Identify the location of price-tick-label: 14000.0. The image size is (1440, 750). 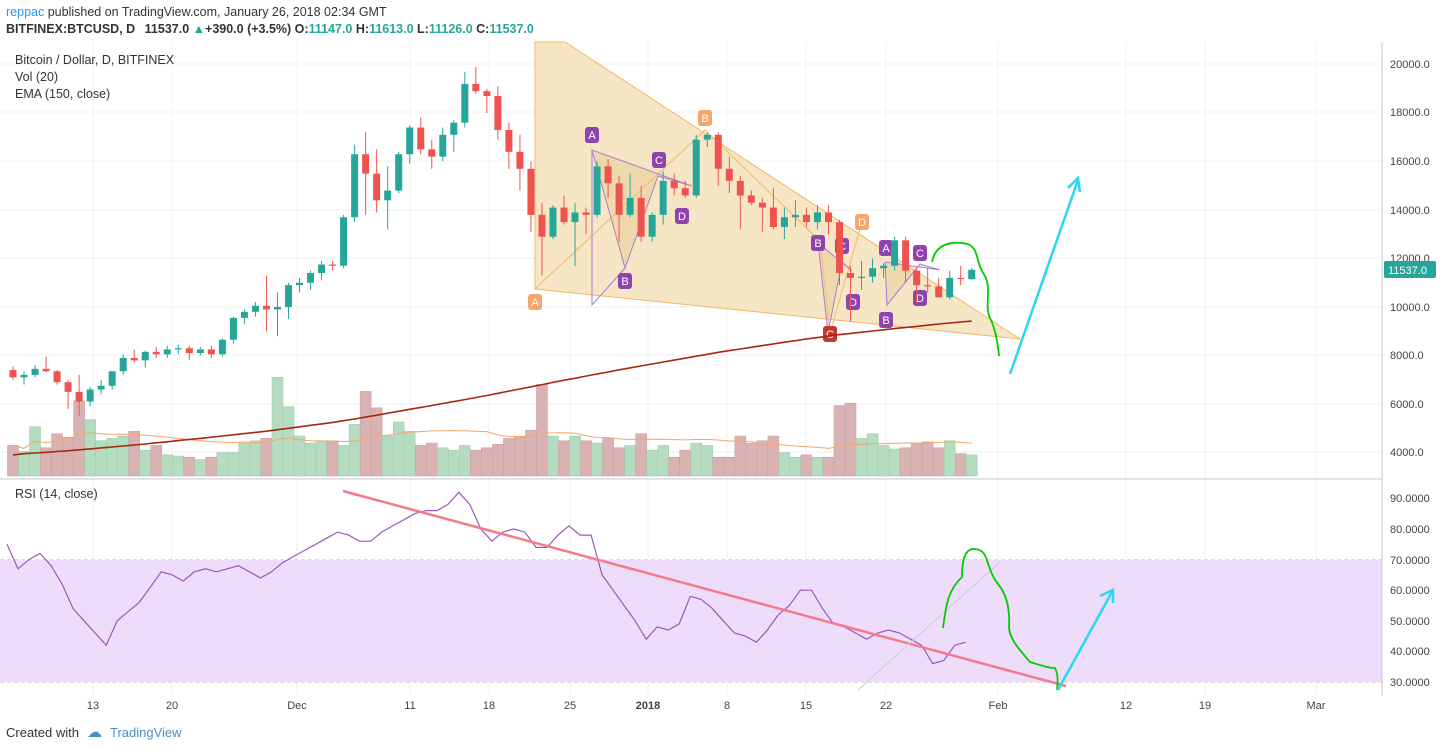
(1410, 211).